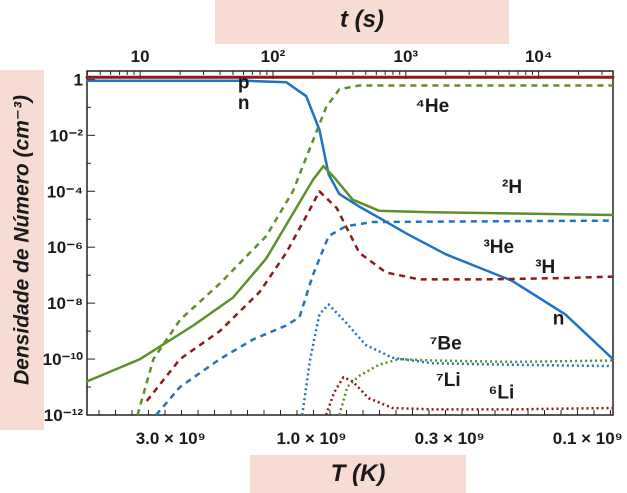  Describe the element at coordinates (63, 359) in the screenshot. I see `y-tick-label: 10⁻¹⁰` at that location.